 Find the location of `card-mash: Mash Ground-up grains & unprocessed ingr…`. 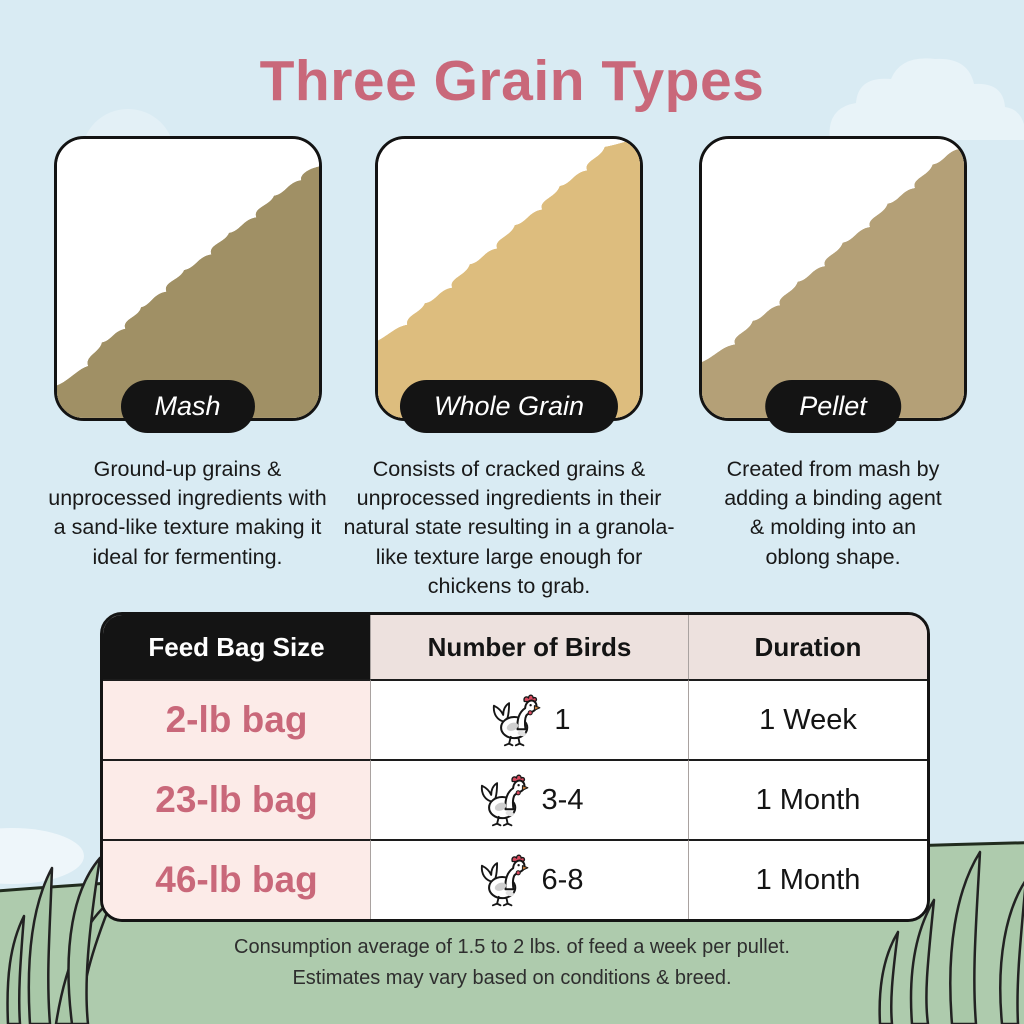

card-mash: Mash Ground-up grains & unprocessed ingr… is located at coordinates (187, 354).